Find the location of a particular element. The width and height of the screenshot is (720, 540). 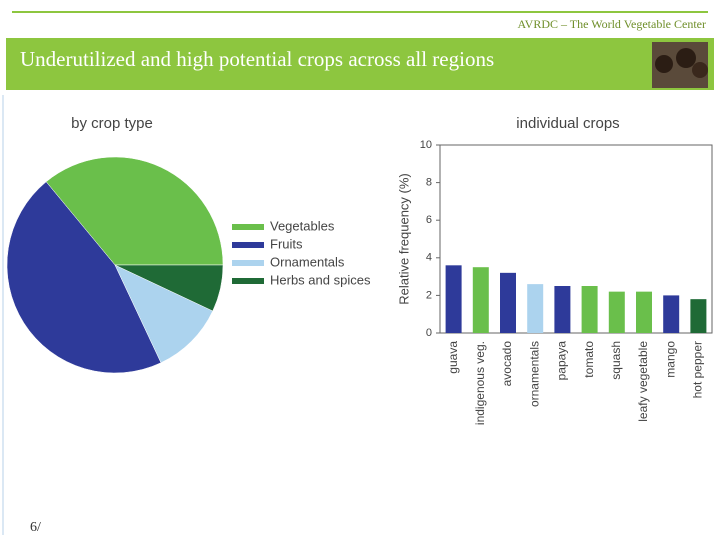

y-tick-label: 4 is located at coordinates (429, 258).